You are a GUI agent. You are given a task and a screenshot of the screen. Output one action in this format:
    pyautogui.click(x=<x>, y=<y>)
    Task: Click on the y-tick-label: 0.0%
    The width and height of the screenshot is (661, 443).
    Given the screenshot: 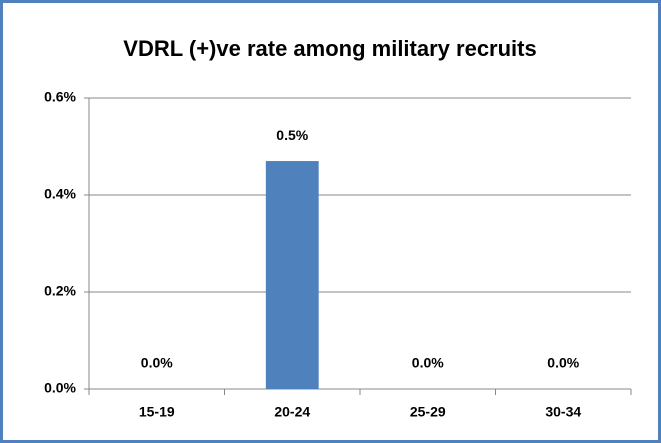 What is the action you would take?
    pyautogui.click(x=60, y=388)
    